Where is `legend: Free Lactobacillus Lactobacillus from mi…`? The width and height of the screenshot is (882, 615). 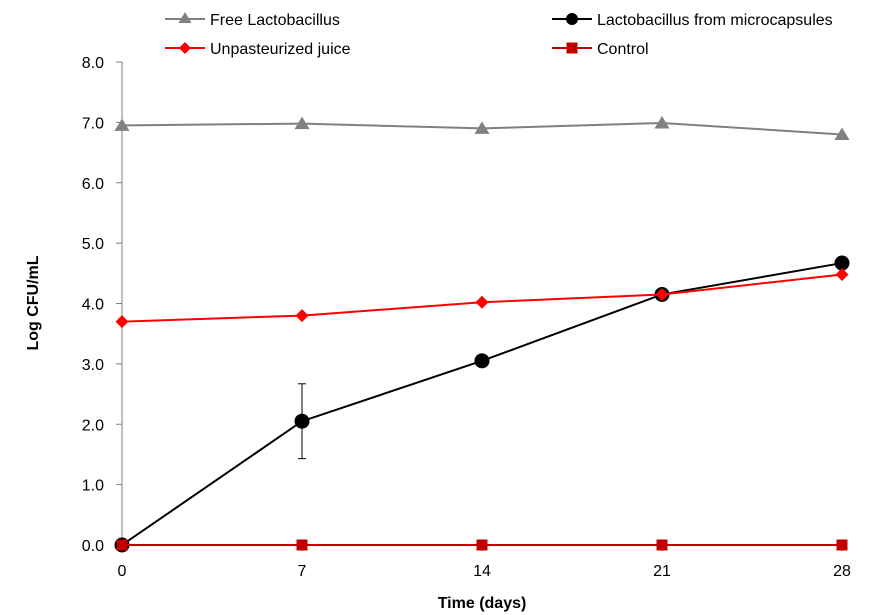
legend: Free Lactobacillus Lactobacillus from mi… is located at coordinates (499, 35).